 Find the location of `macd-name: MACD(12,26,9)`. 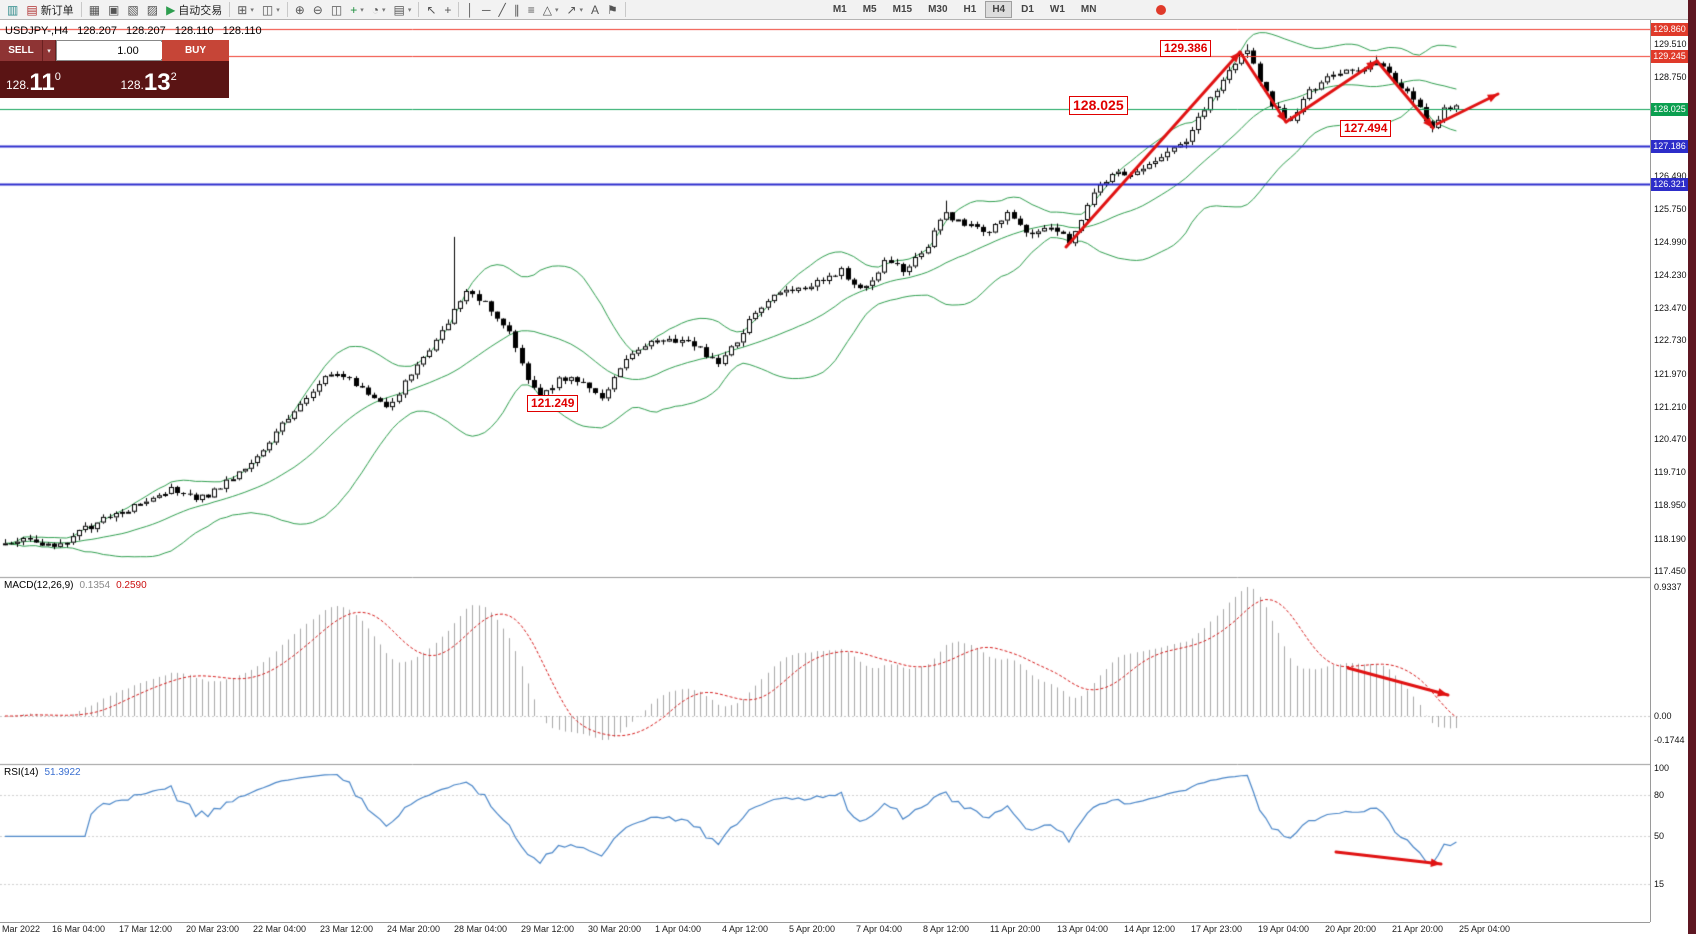

macd-name: MACD(12,26,9) is located at coordinates (39, 585).